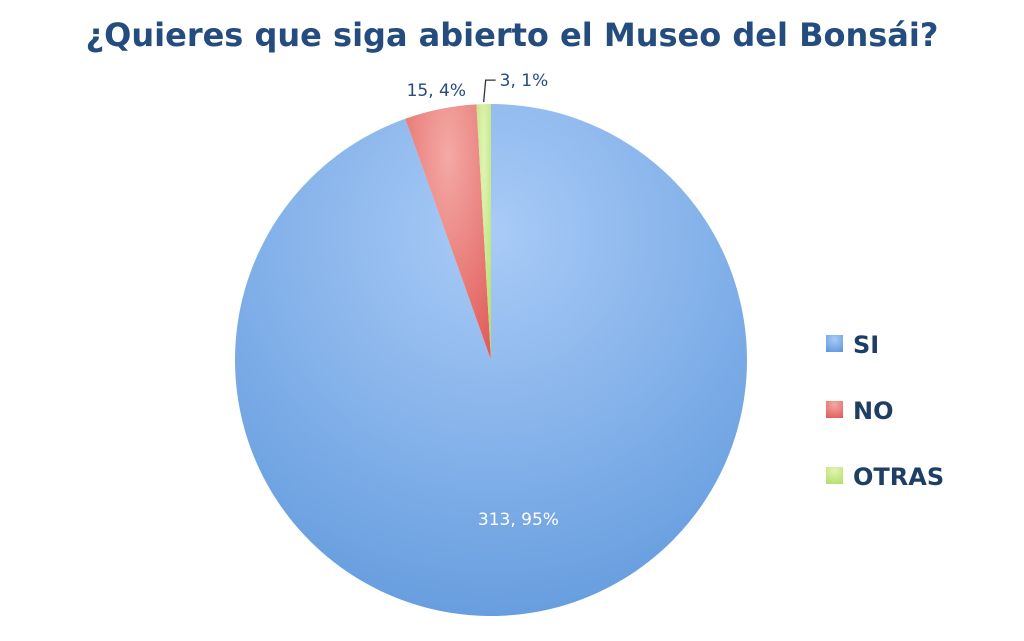 The image size is (1024, 641). I want to click on pie-slice-otras, so click(483, 232).